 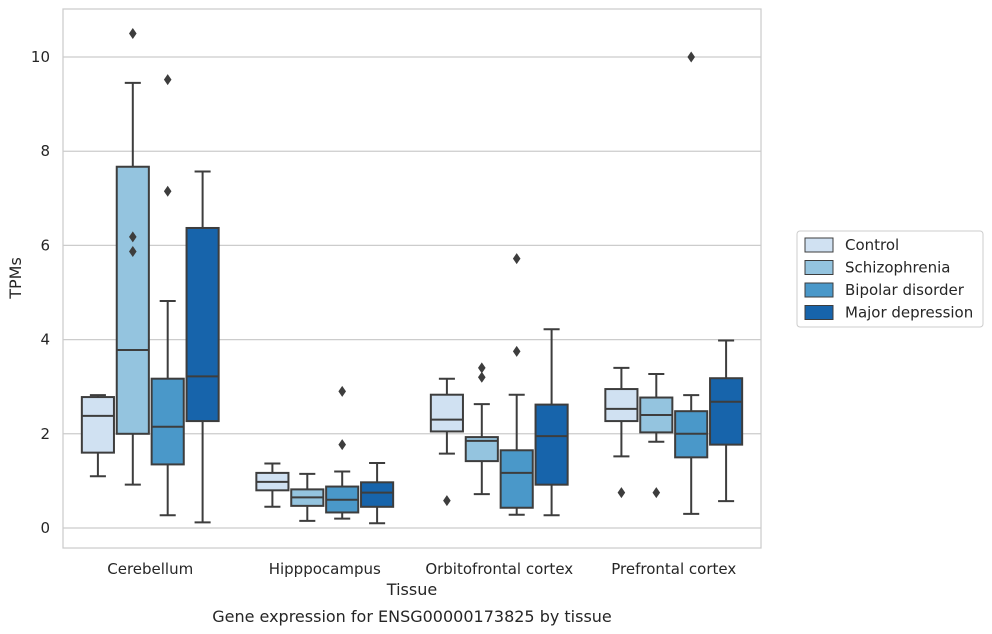 I want to click on legend-label: Bipolar disorder, so click(x=905, y=290).